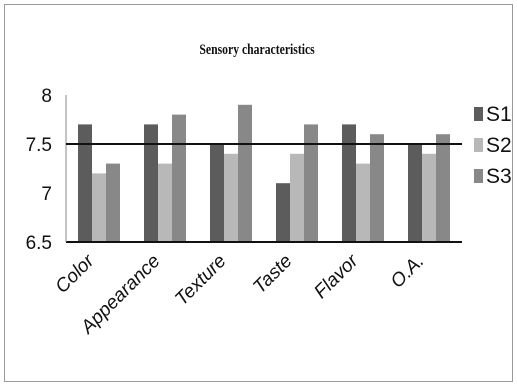 Image resolution: width=517 pixels, height=387 pixels. I want to click on bar-s1-oa, so click(415, 193).